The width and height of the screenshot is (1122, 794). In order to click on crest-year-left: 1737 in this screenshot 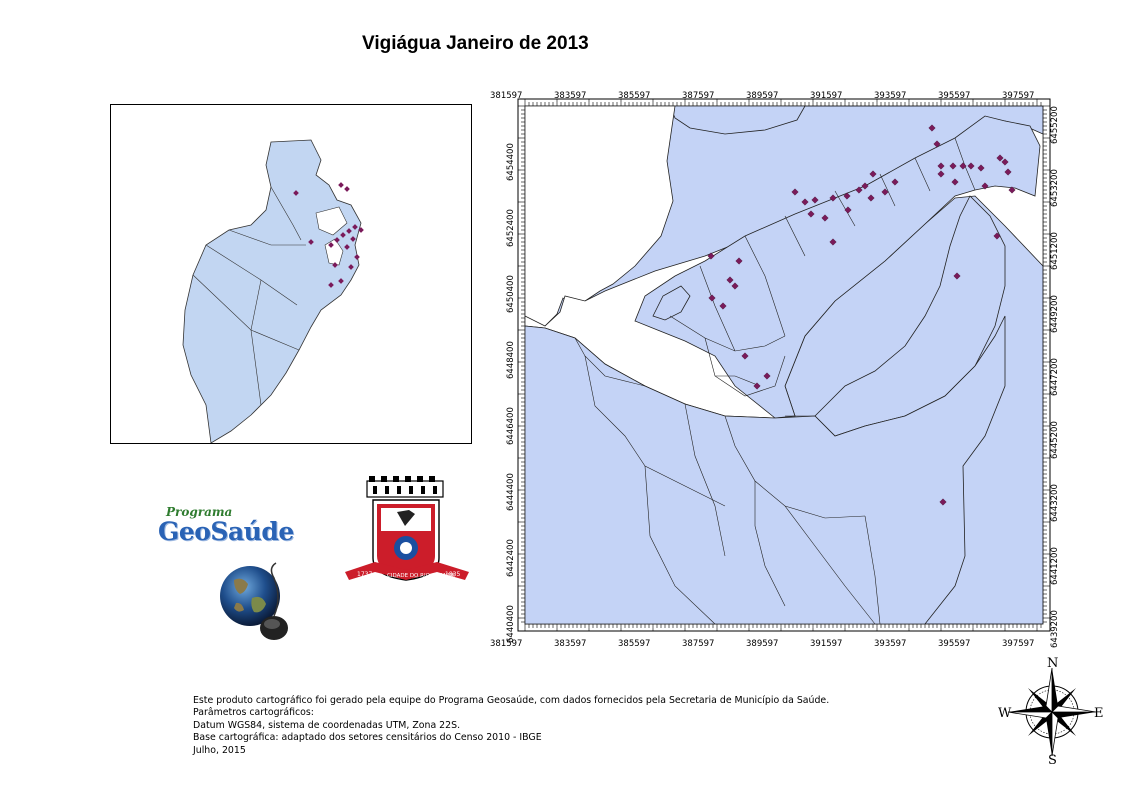, I will do `click(364, 574)`.